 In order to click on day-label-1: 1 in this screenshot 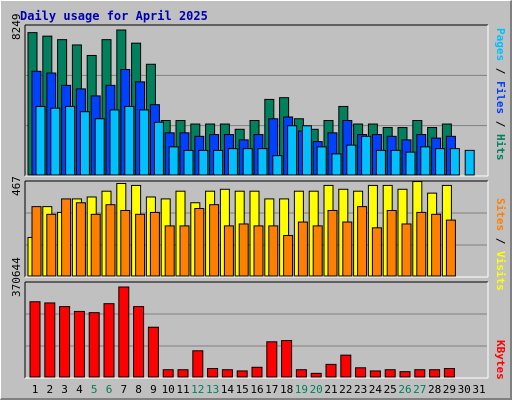, I will do `click(35, 389)`.